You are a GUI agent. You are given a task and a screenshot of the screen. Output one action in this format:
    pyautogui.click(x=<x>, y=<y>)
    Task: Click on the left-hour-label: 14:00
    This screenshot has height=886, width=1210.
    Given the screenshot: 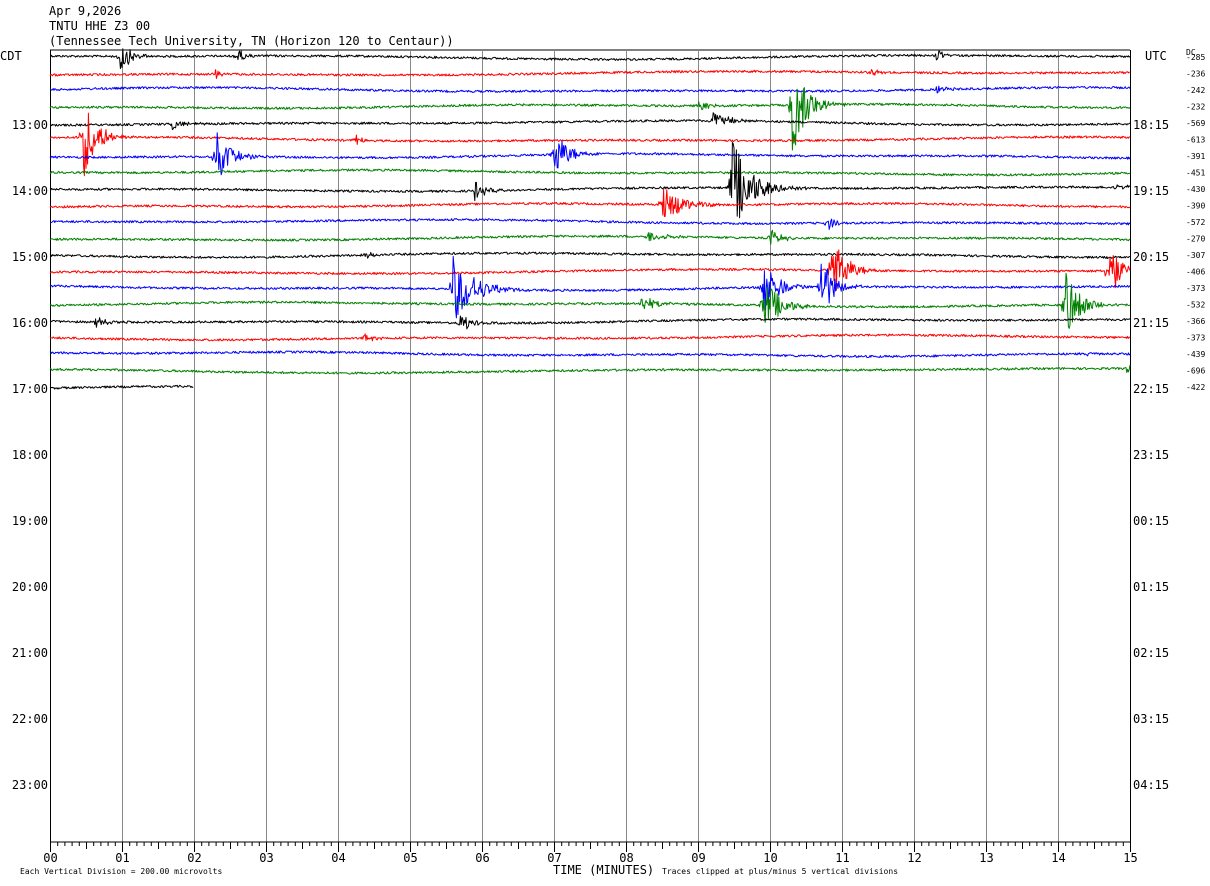 What is the action you would take?
    pyautogui.click(x=30, y=191)
    